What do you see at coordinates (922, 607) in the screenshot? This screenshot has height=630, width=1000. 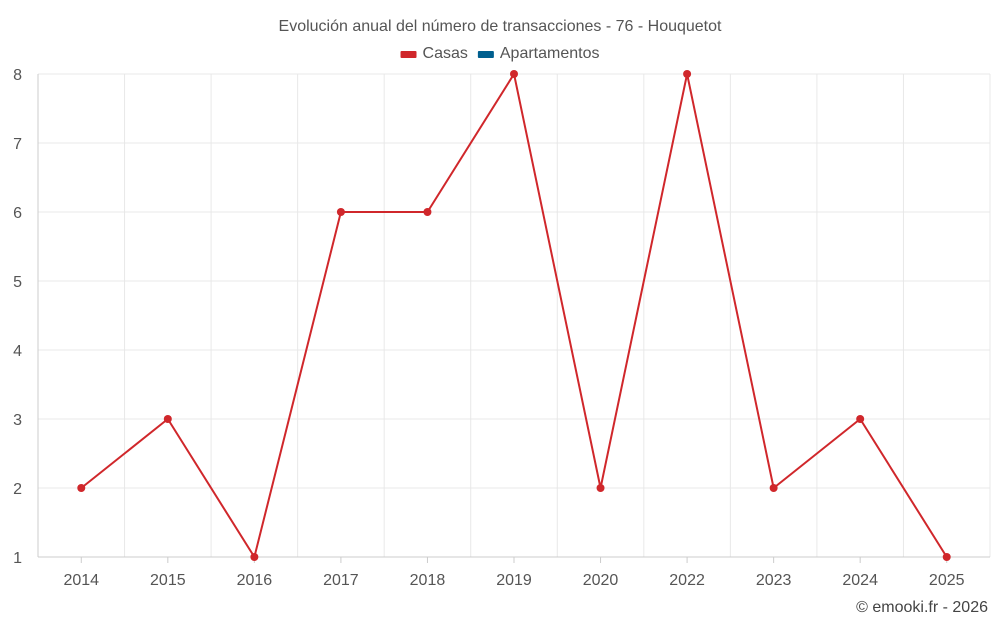 I see `credit-text: © emooki.fr - 2026` at bounding box center [922, 607].